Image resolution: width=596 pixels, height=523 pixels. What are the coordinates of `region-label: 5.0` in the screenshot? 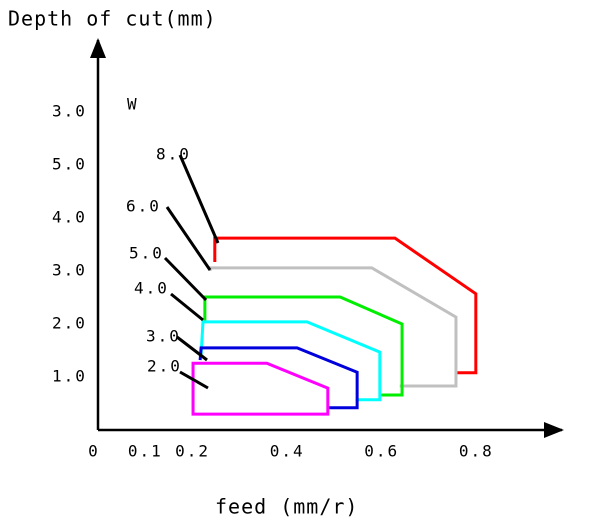 It's located at (146, 253).